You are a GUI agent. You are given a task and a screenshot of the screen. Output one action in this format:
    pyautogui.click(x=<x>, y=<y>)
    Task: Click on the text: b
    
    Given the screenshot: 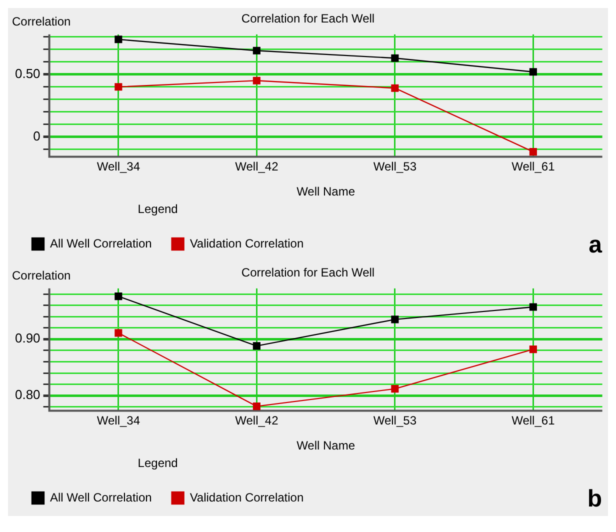 What is the action you would take?
    pyautogui.click(x=594, y=499)
    